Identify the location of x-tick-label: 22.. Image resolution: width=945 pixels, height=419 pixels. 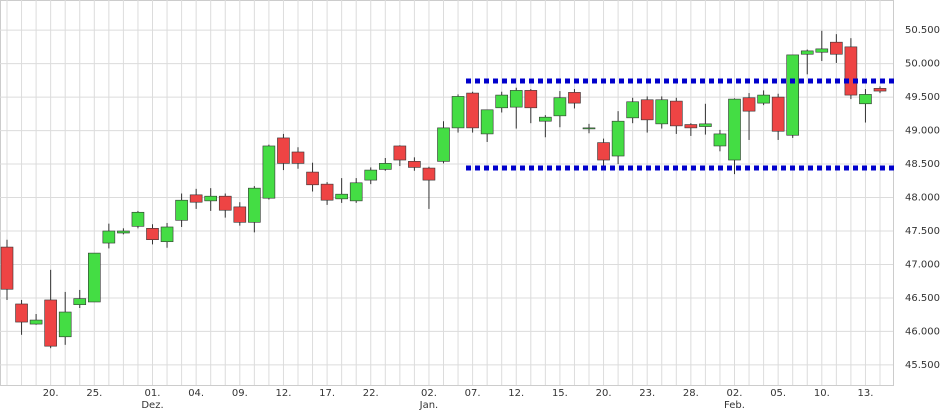
(371, 393).